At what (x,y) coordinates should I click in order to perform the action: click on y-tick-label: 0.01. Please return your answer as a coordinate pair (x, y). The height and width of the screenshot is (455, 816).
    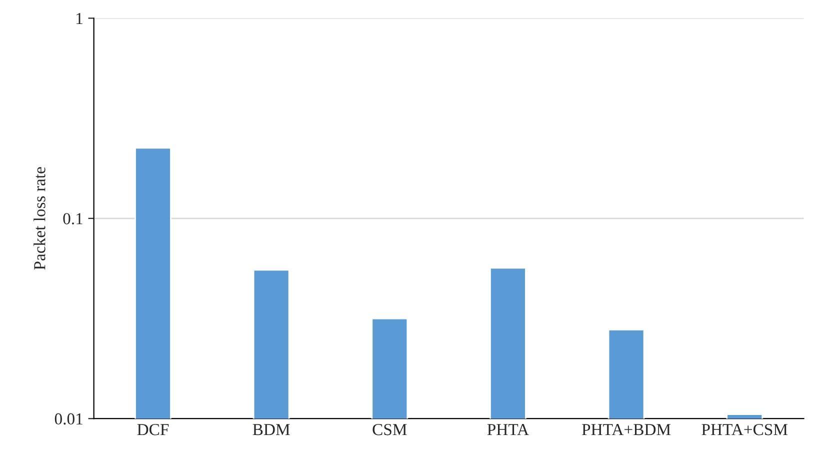
    Looking at the image, I should click on (68, 419).